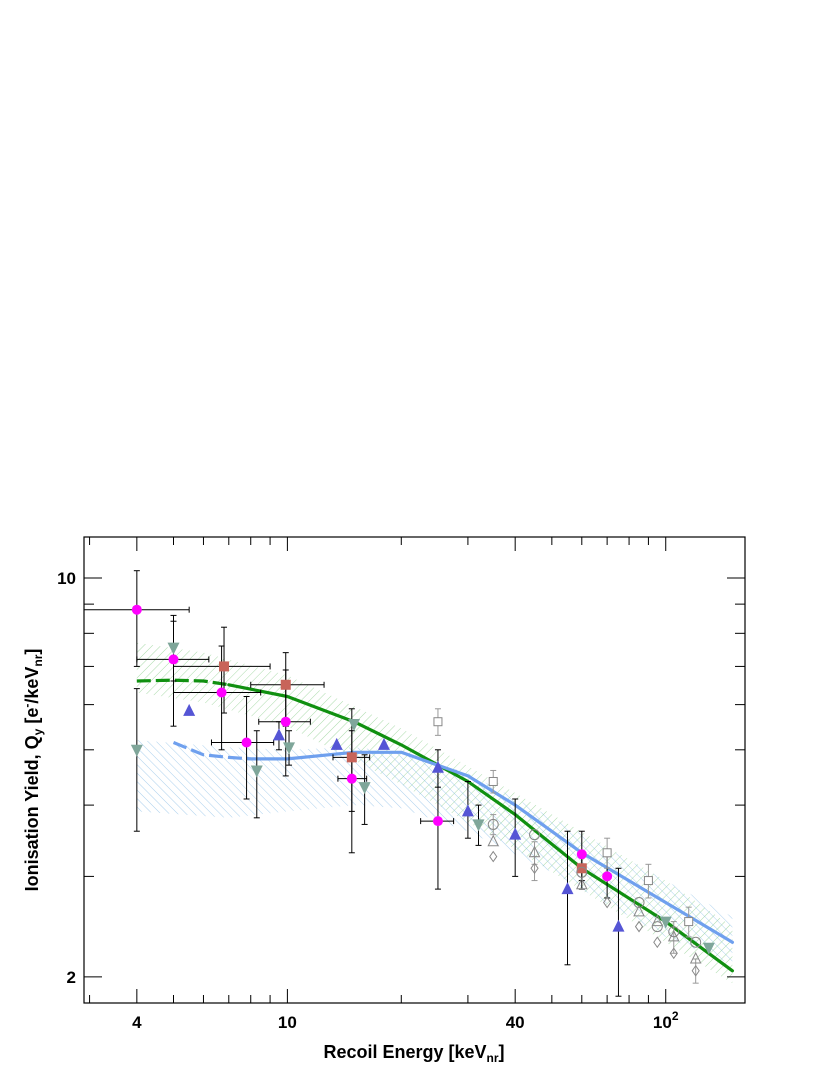 The width and height of the screenshot is (830, 1075). What do you see at coordinates (666, 1020) in the screenshot?
I see `x-tick-label: 102` at bounding box center [666, 1020].